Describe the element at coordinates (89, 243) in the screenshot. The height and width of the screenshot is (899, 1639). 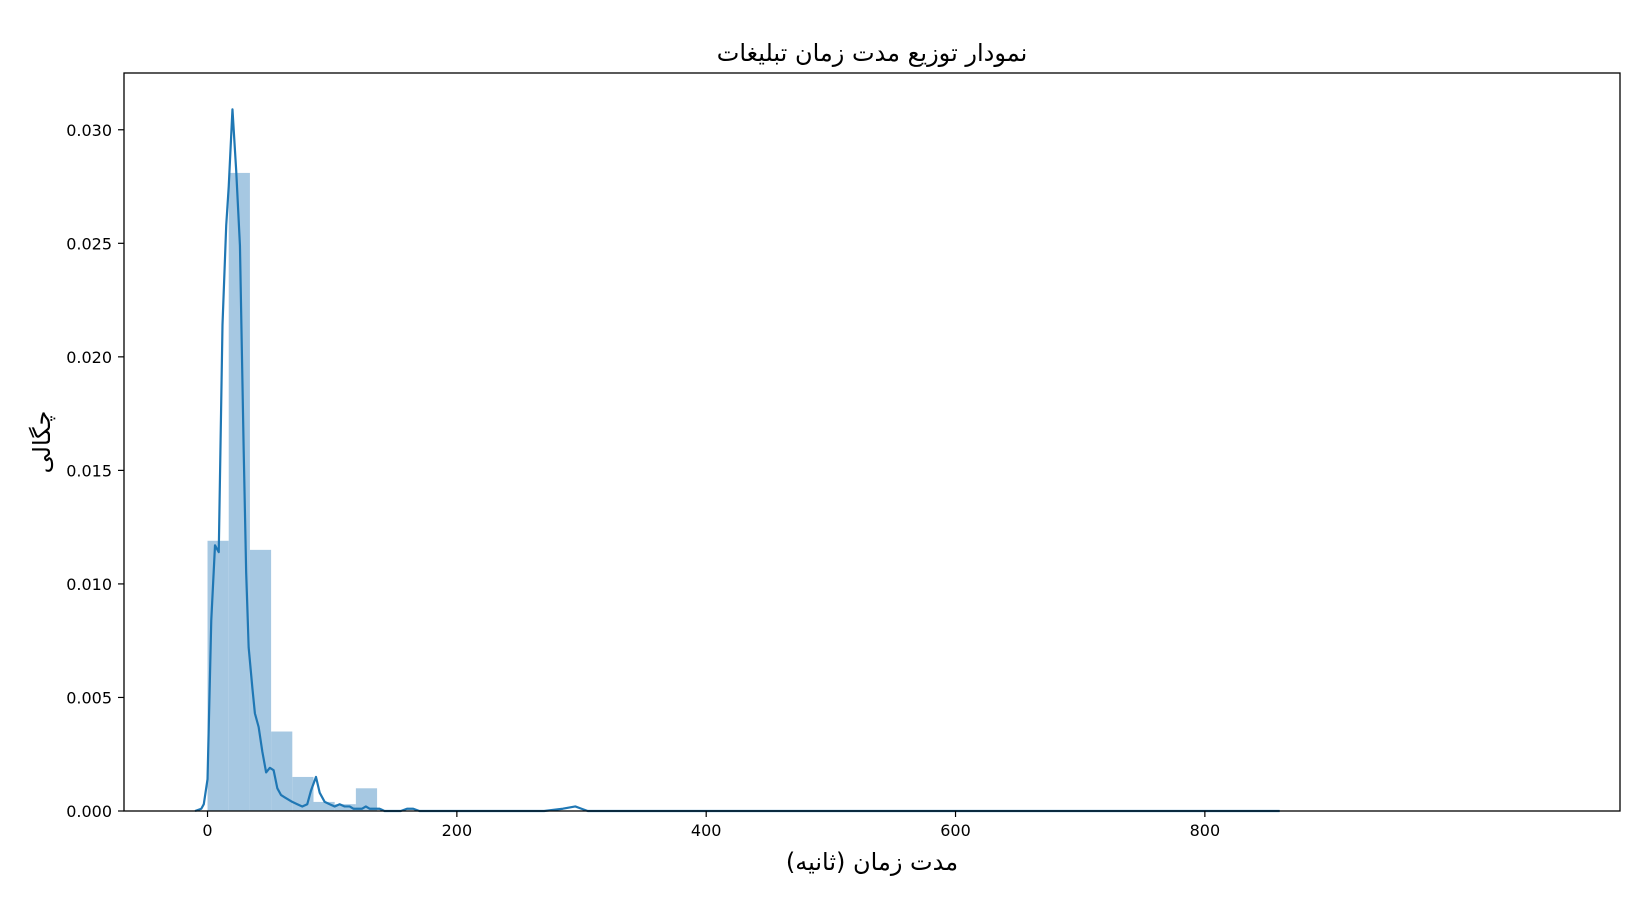
I see `y-tick-label: 0.025` at that location.